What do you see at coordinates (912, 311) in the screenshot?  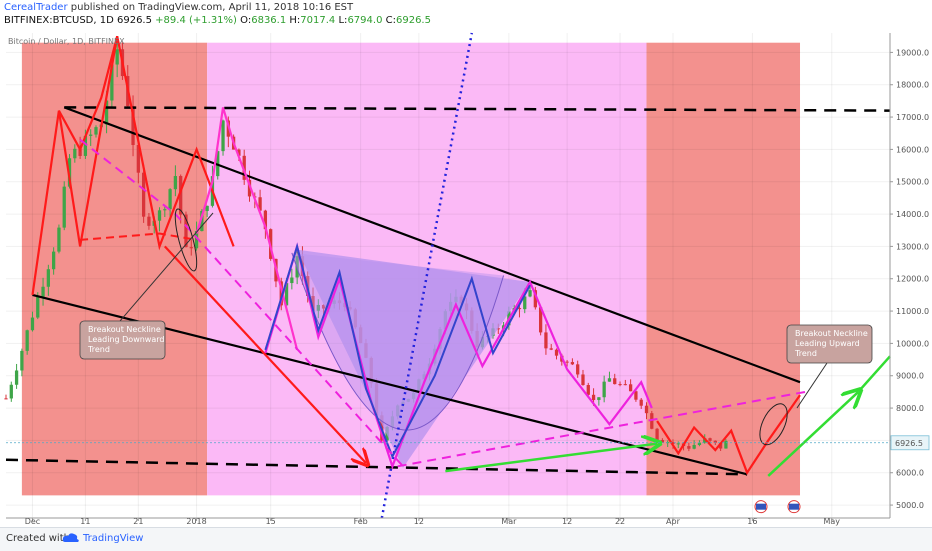 I see `y-tick-label: 11000.0` at bounding box center [912, 311].